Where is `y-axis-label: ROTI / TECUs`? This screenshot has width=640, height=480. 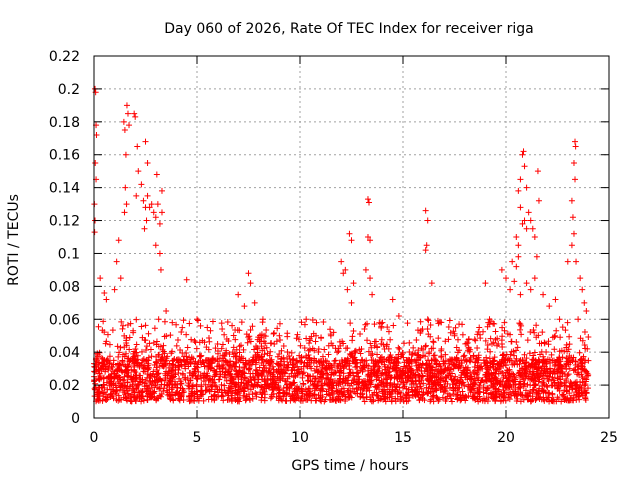
y-axis-label: ROTI / TECUs is located at coordinates (14, 240).